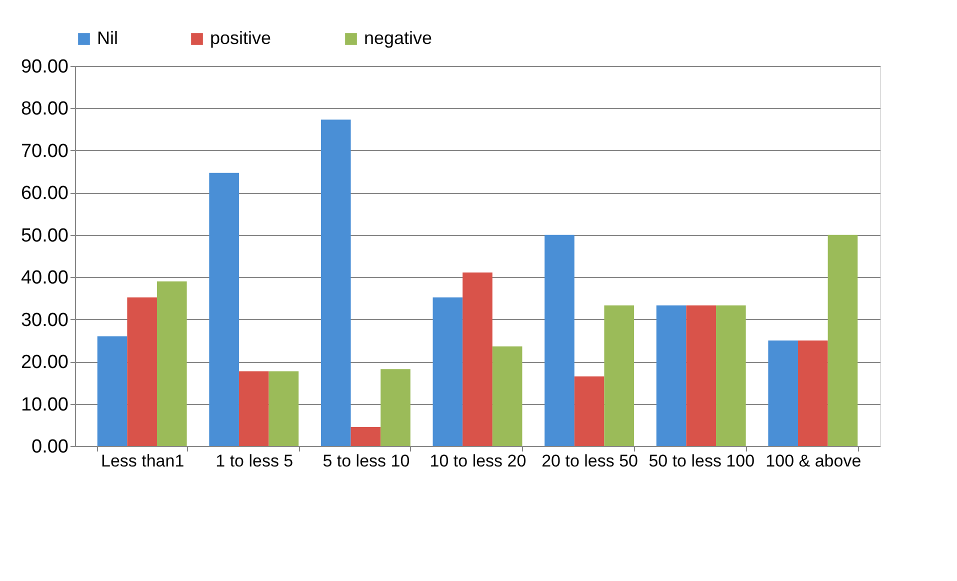  Describe the element at coordinates (366, 461) in the screenshot. I see `x-tick-label: 5 to less 10` at that location.